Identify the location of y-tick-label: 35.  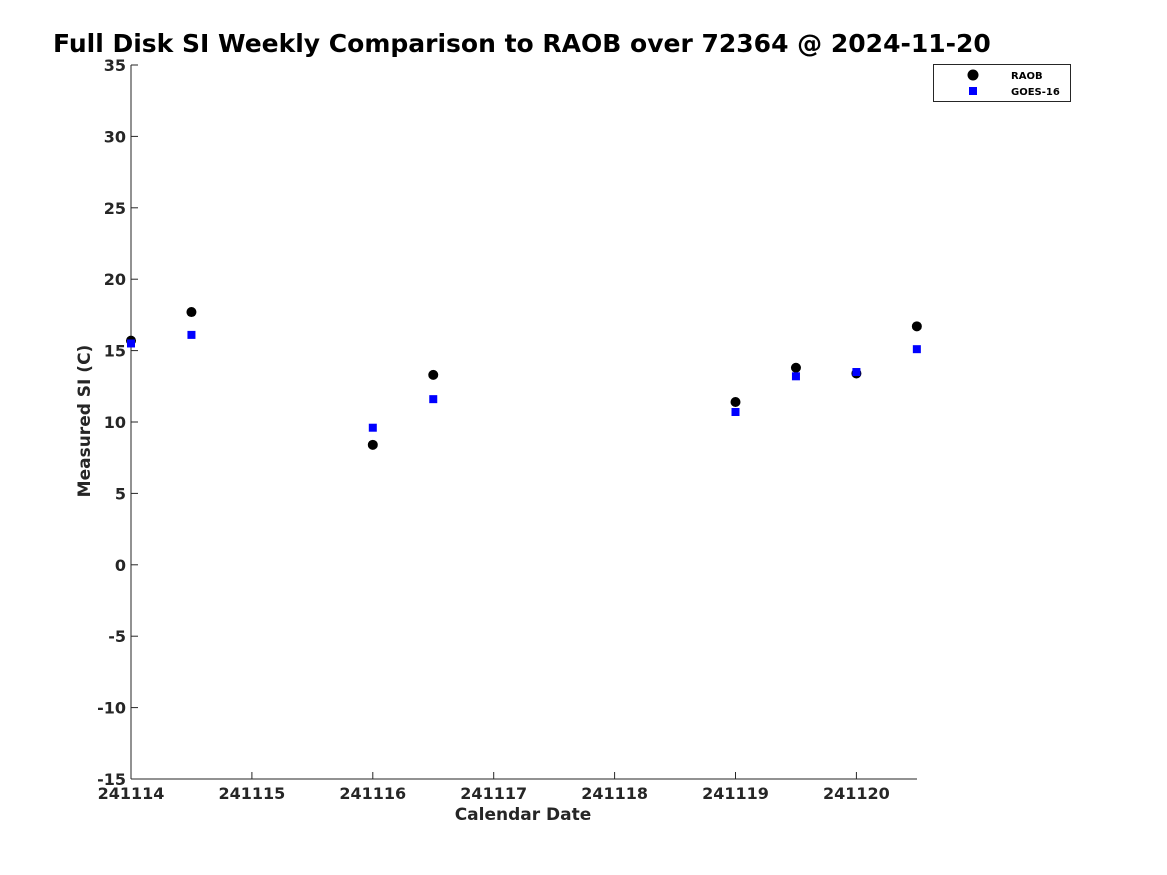
(115, 65).